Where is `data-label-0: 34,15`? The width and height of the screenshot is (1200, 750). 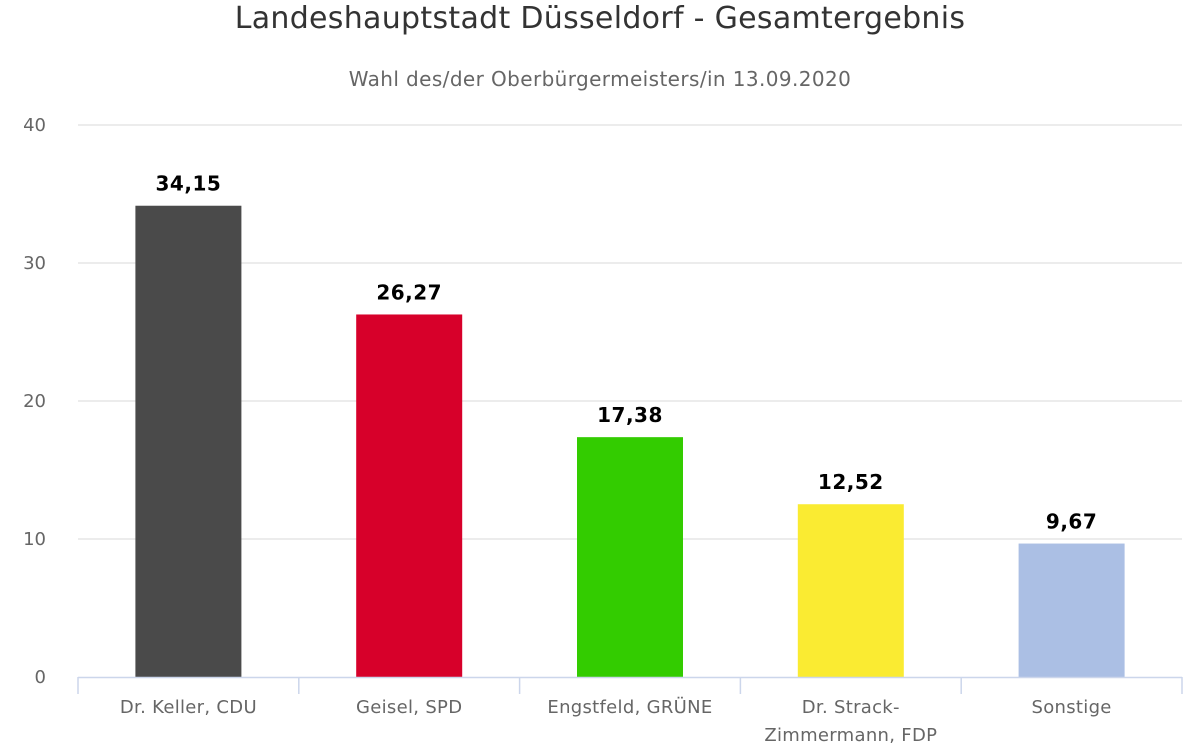
data-label-0: 34,15 is located at coordinates (189, 184).